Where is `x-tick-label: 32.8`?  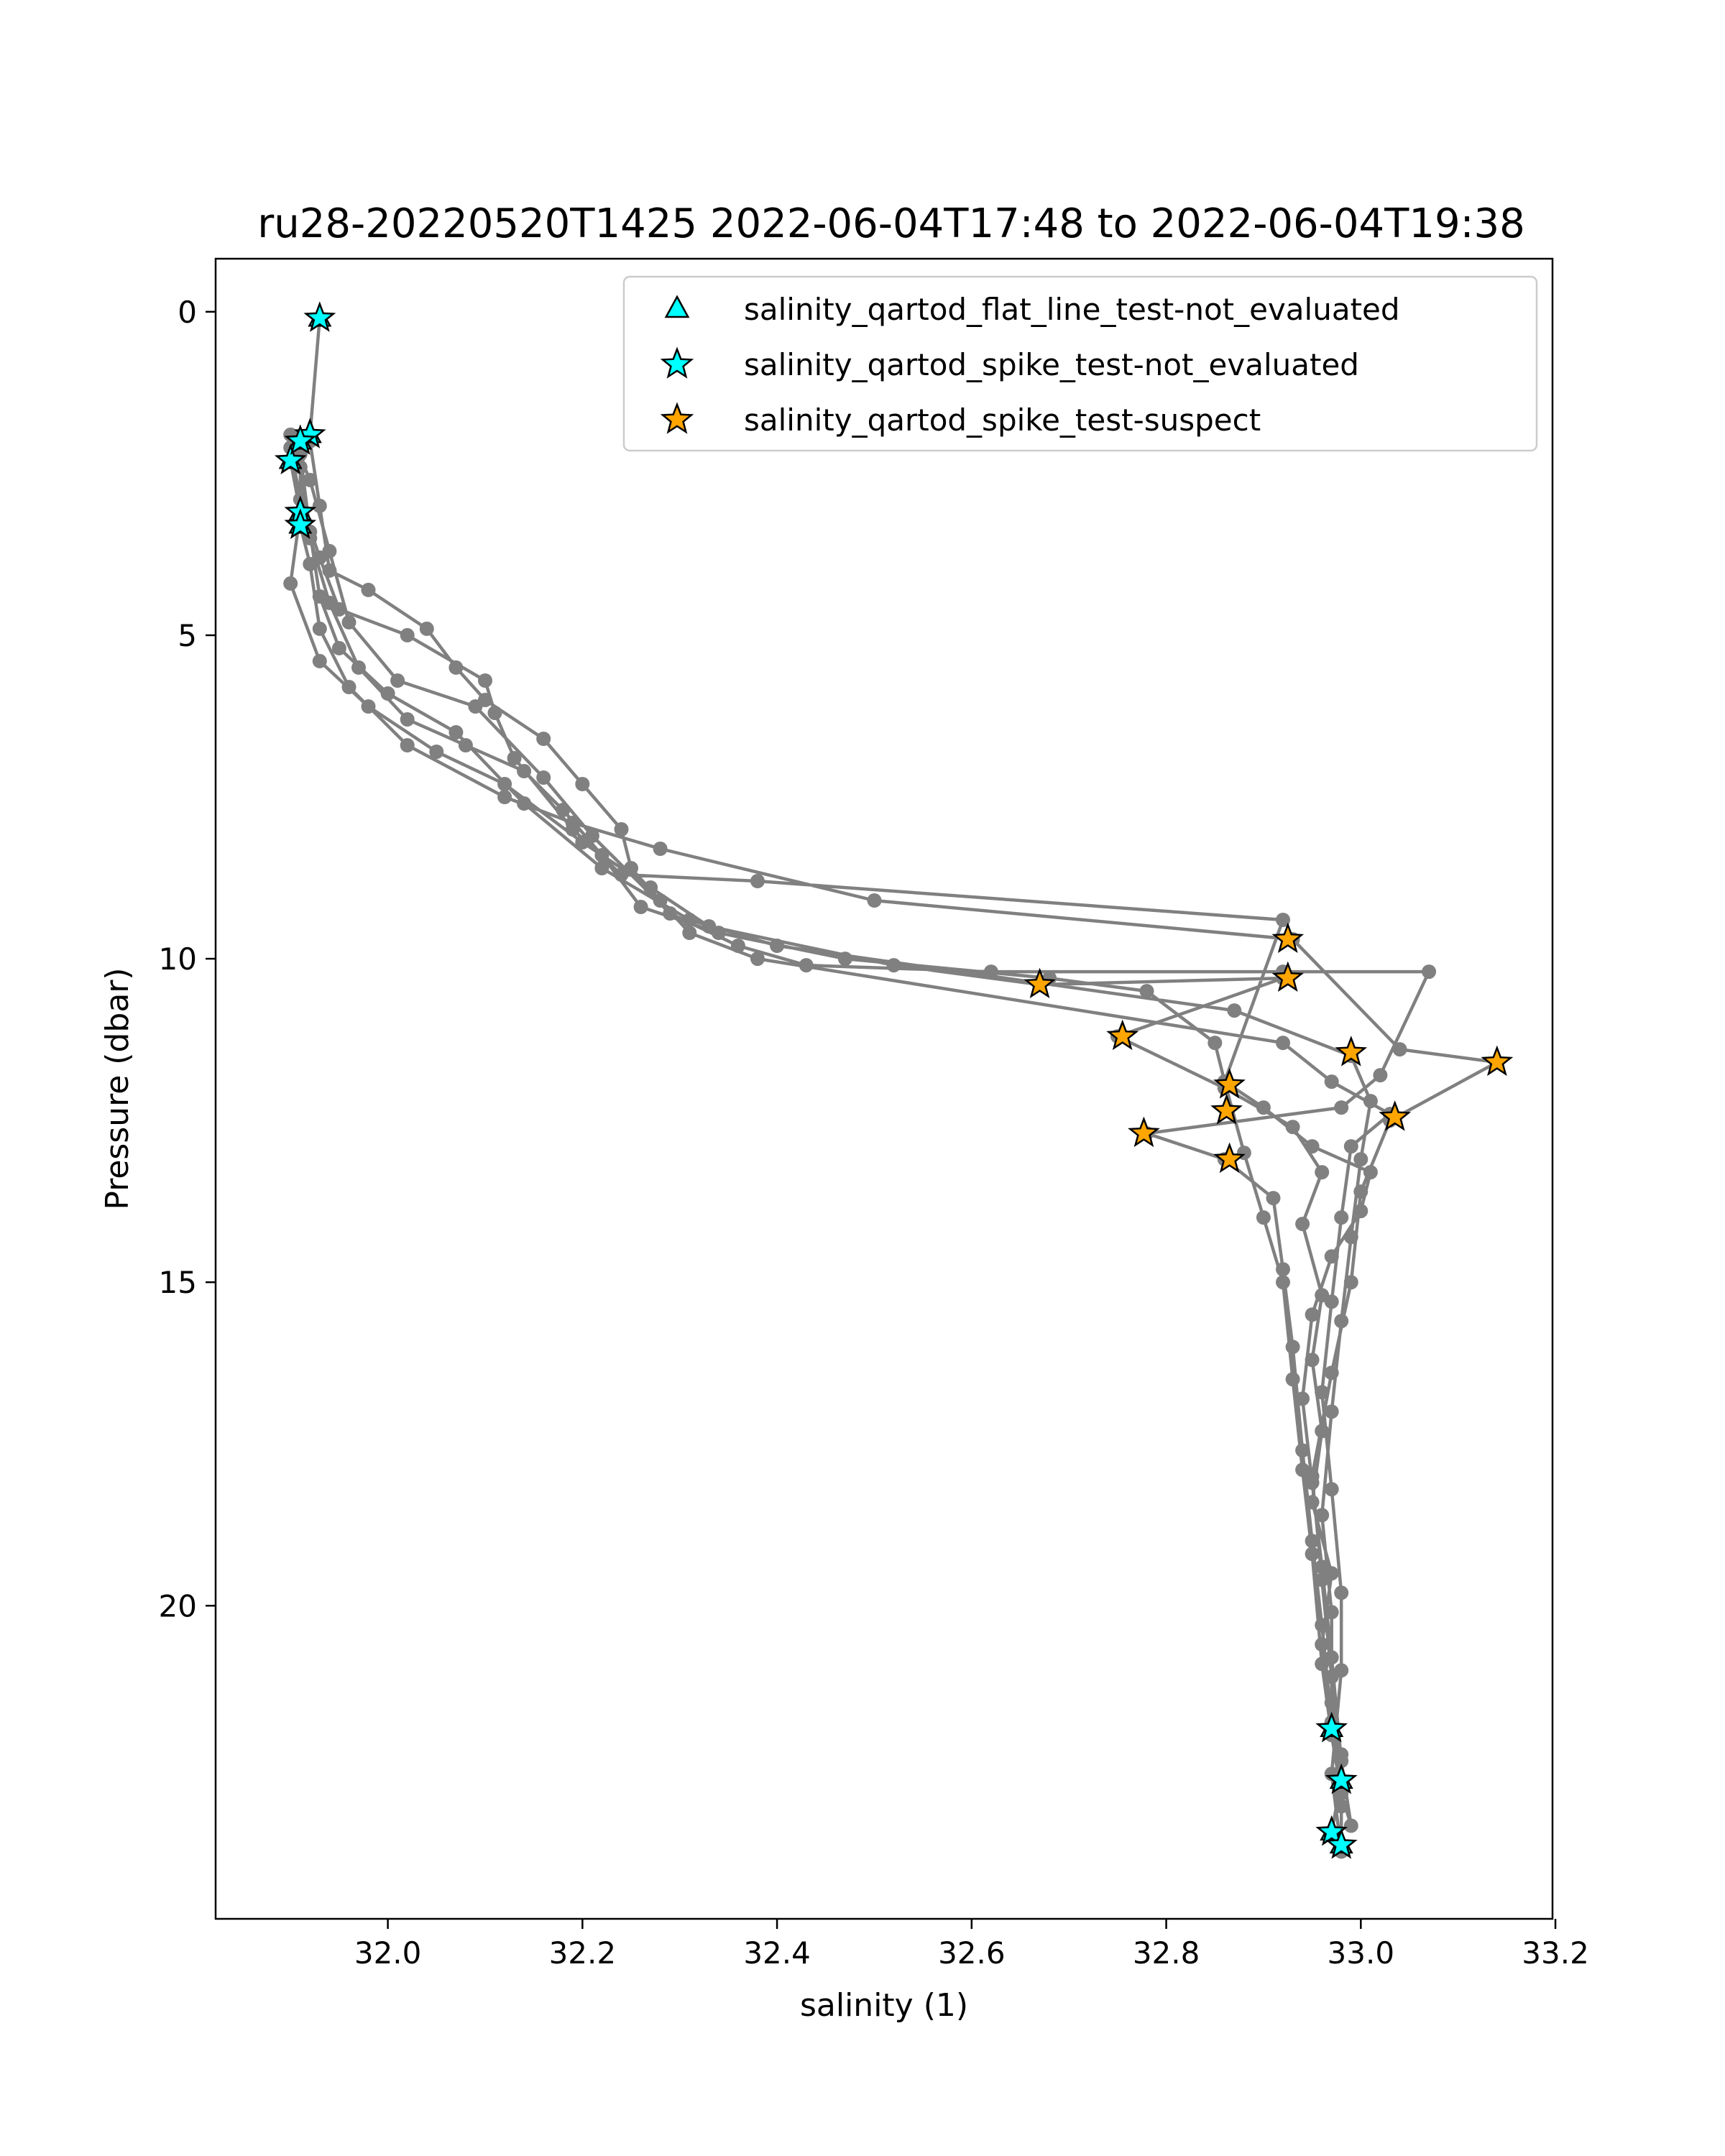 x-tick-label: 32.8 is located at coordinates (1166, 1953).